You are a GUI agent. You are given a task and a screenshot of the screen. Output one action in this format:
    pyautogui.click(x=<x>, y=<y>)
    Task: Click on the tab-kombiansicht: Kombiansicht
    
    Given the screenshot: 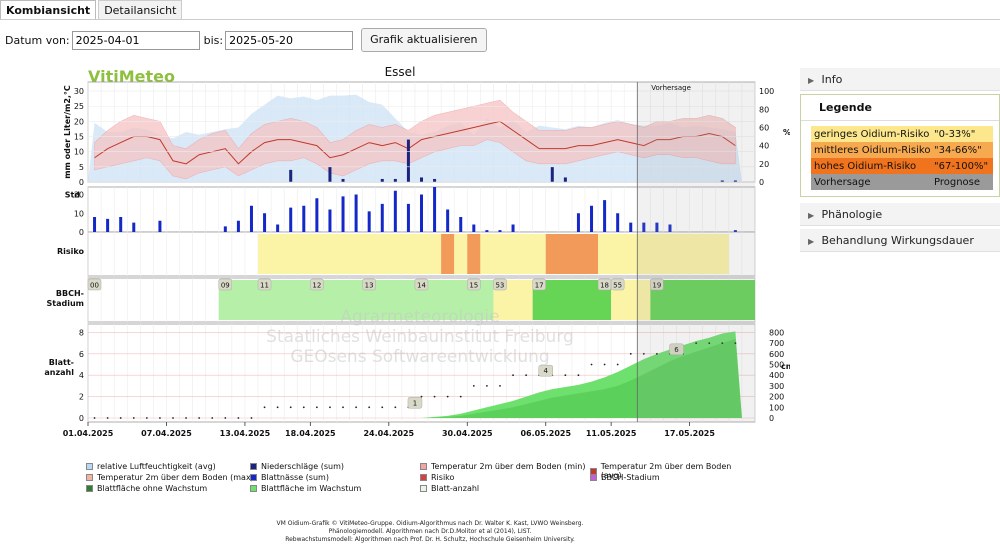 What is the action you would take?
    pyautogui.click(x=48, y=10)
    